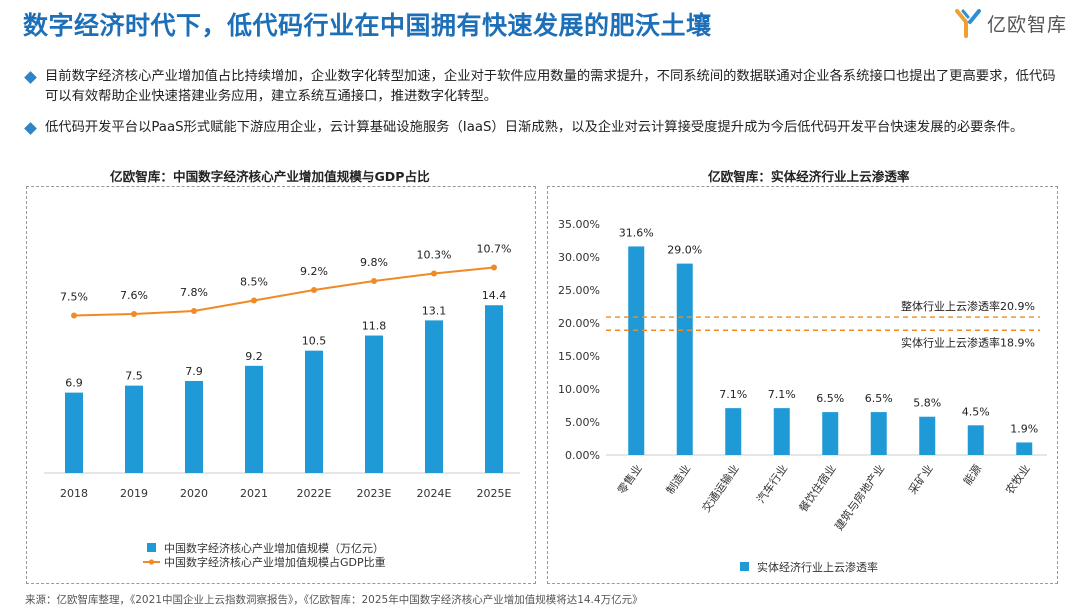  What do you see at coordinates (74, 383) in the screenshot?
I see `bar-value-label: 6.9` at bounding box center [74, 383].